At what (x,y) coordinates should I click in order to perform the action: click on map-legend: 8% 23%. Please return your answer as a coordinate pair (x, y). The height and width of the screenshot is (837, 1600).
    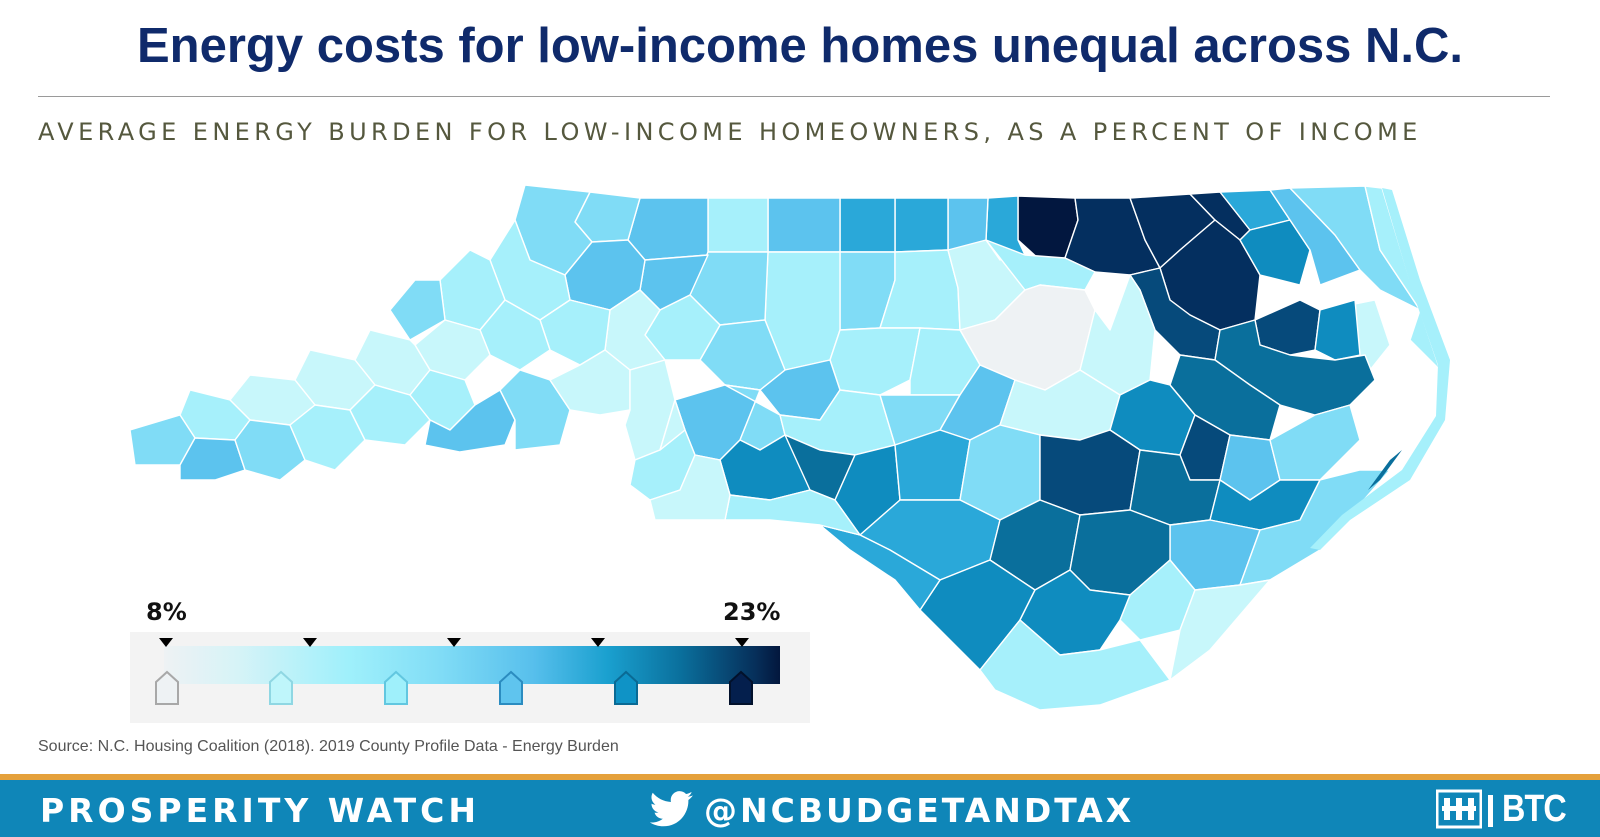
    Looking at the image, I should click on (470, 660).